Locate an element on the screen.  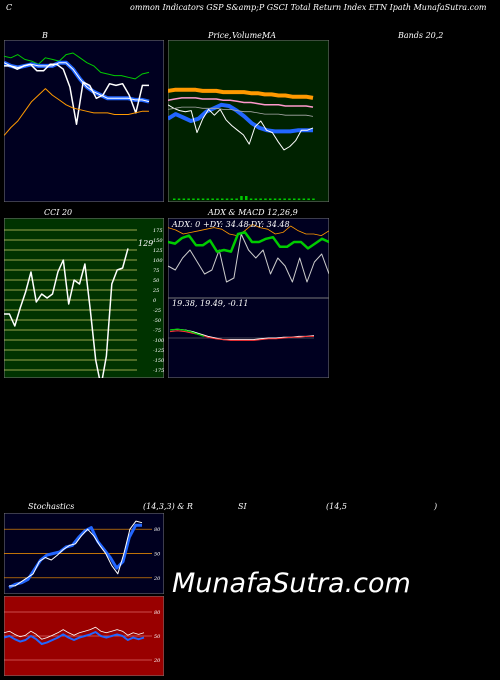
cci-tick-label: -50 is located at coordinates (157, 321).